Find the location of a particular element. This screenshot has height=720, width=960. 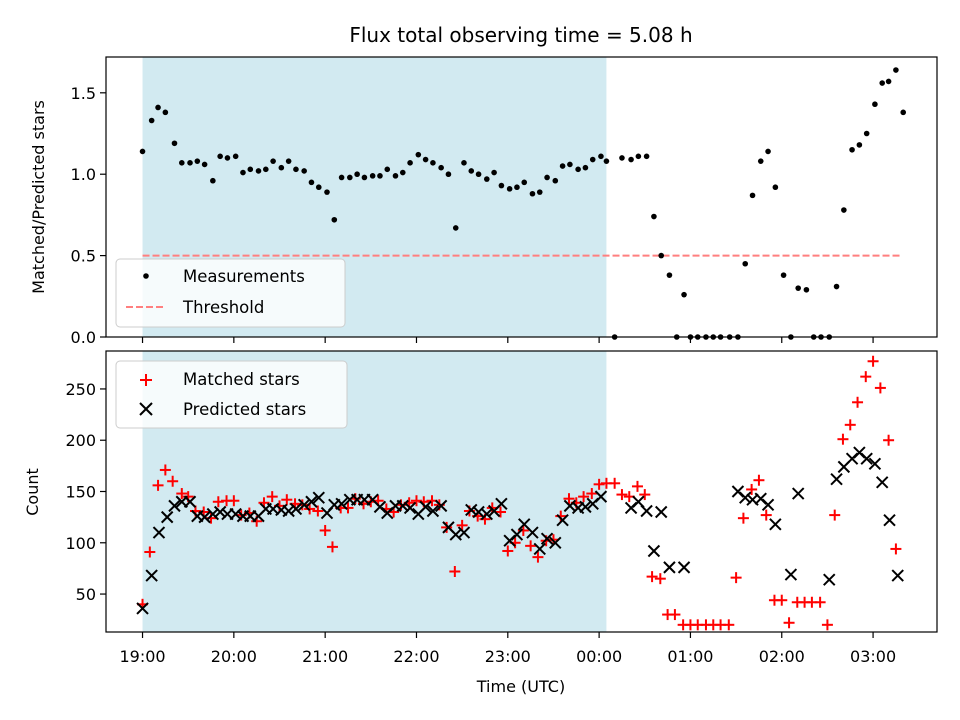

bottom-legend: Matched stars Predicted stars is located at coordinates (231, 394).